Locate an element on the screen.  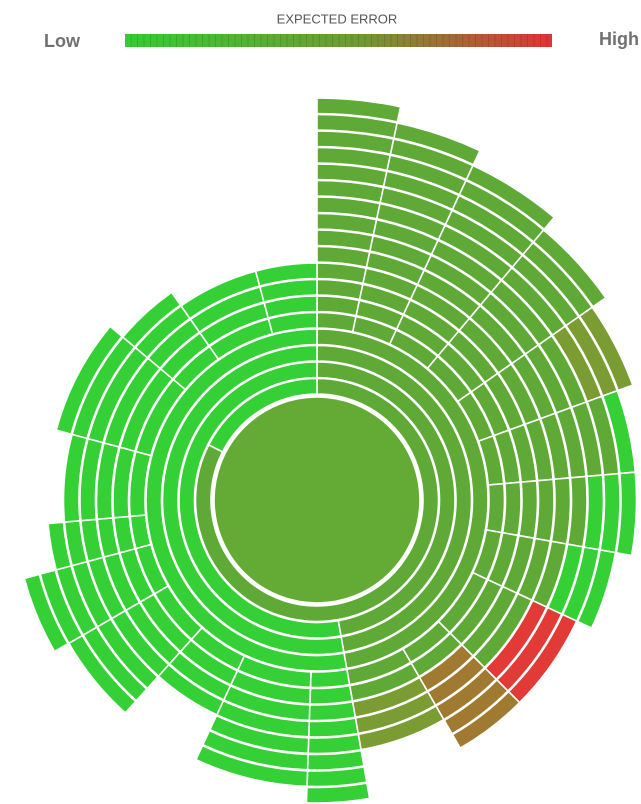
legend-gradient is located at coordinates (338, 40).